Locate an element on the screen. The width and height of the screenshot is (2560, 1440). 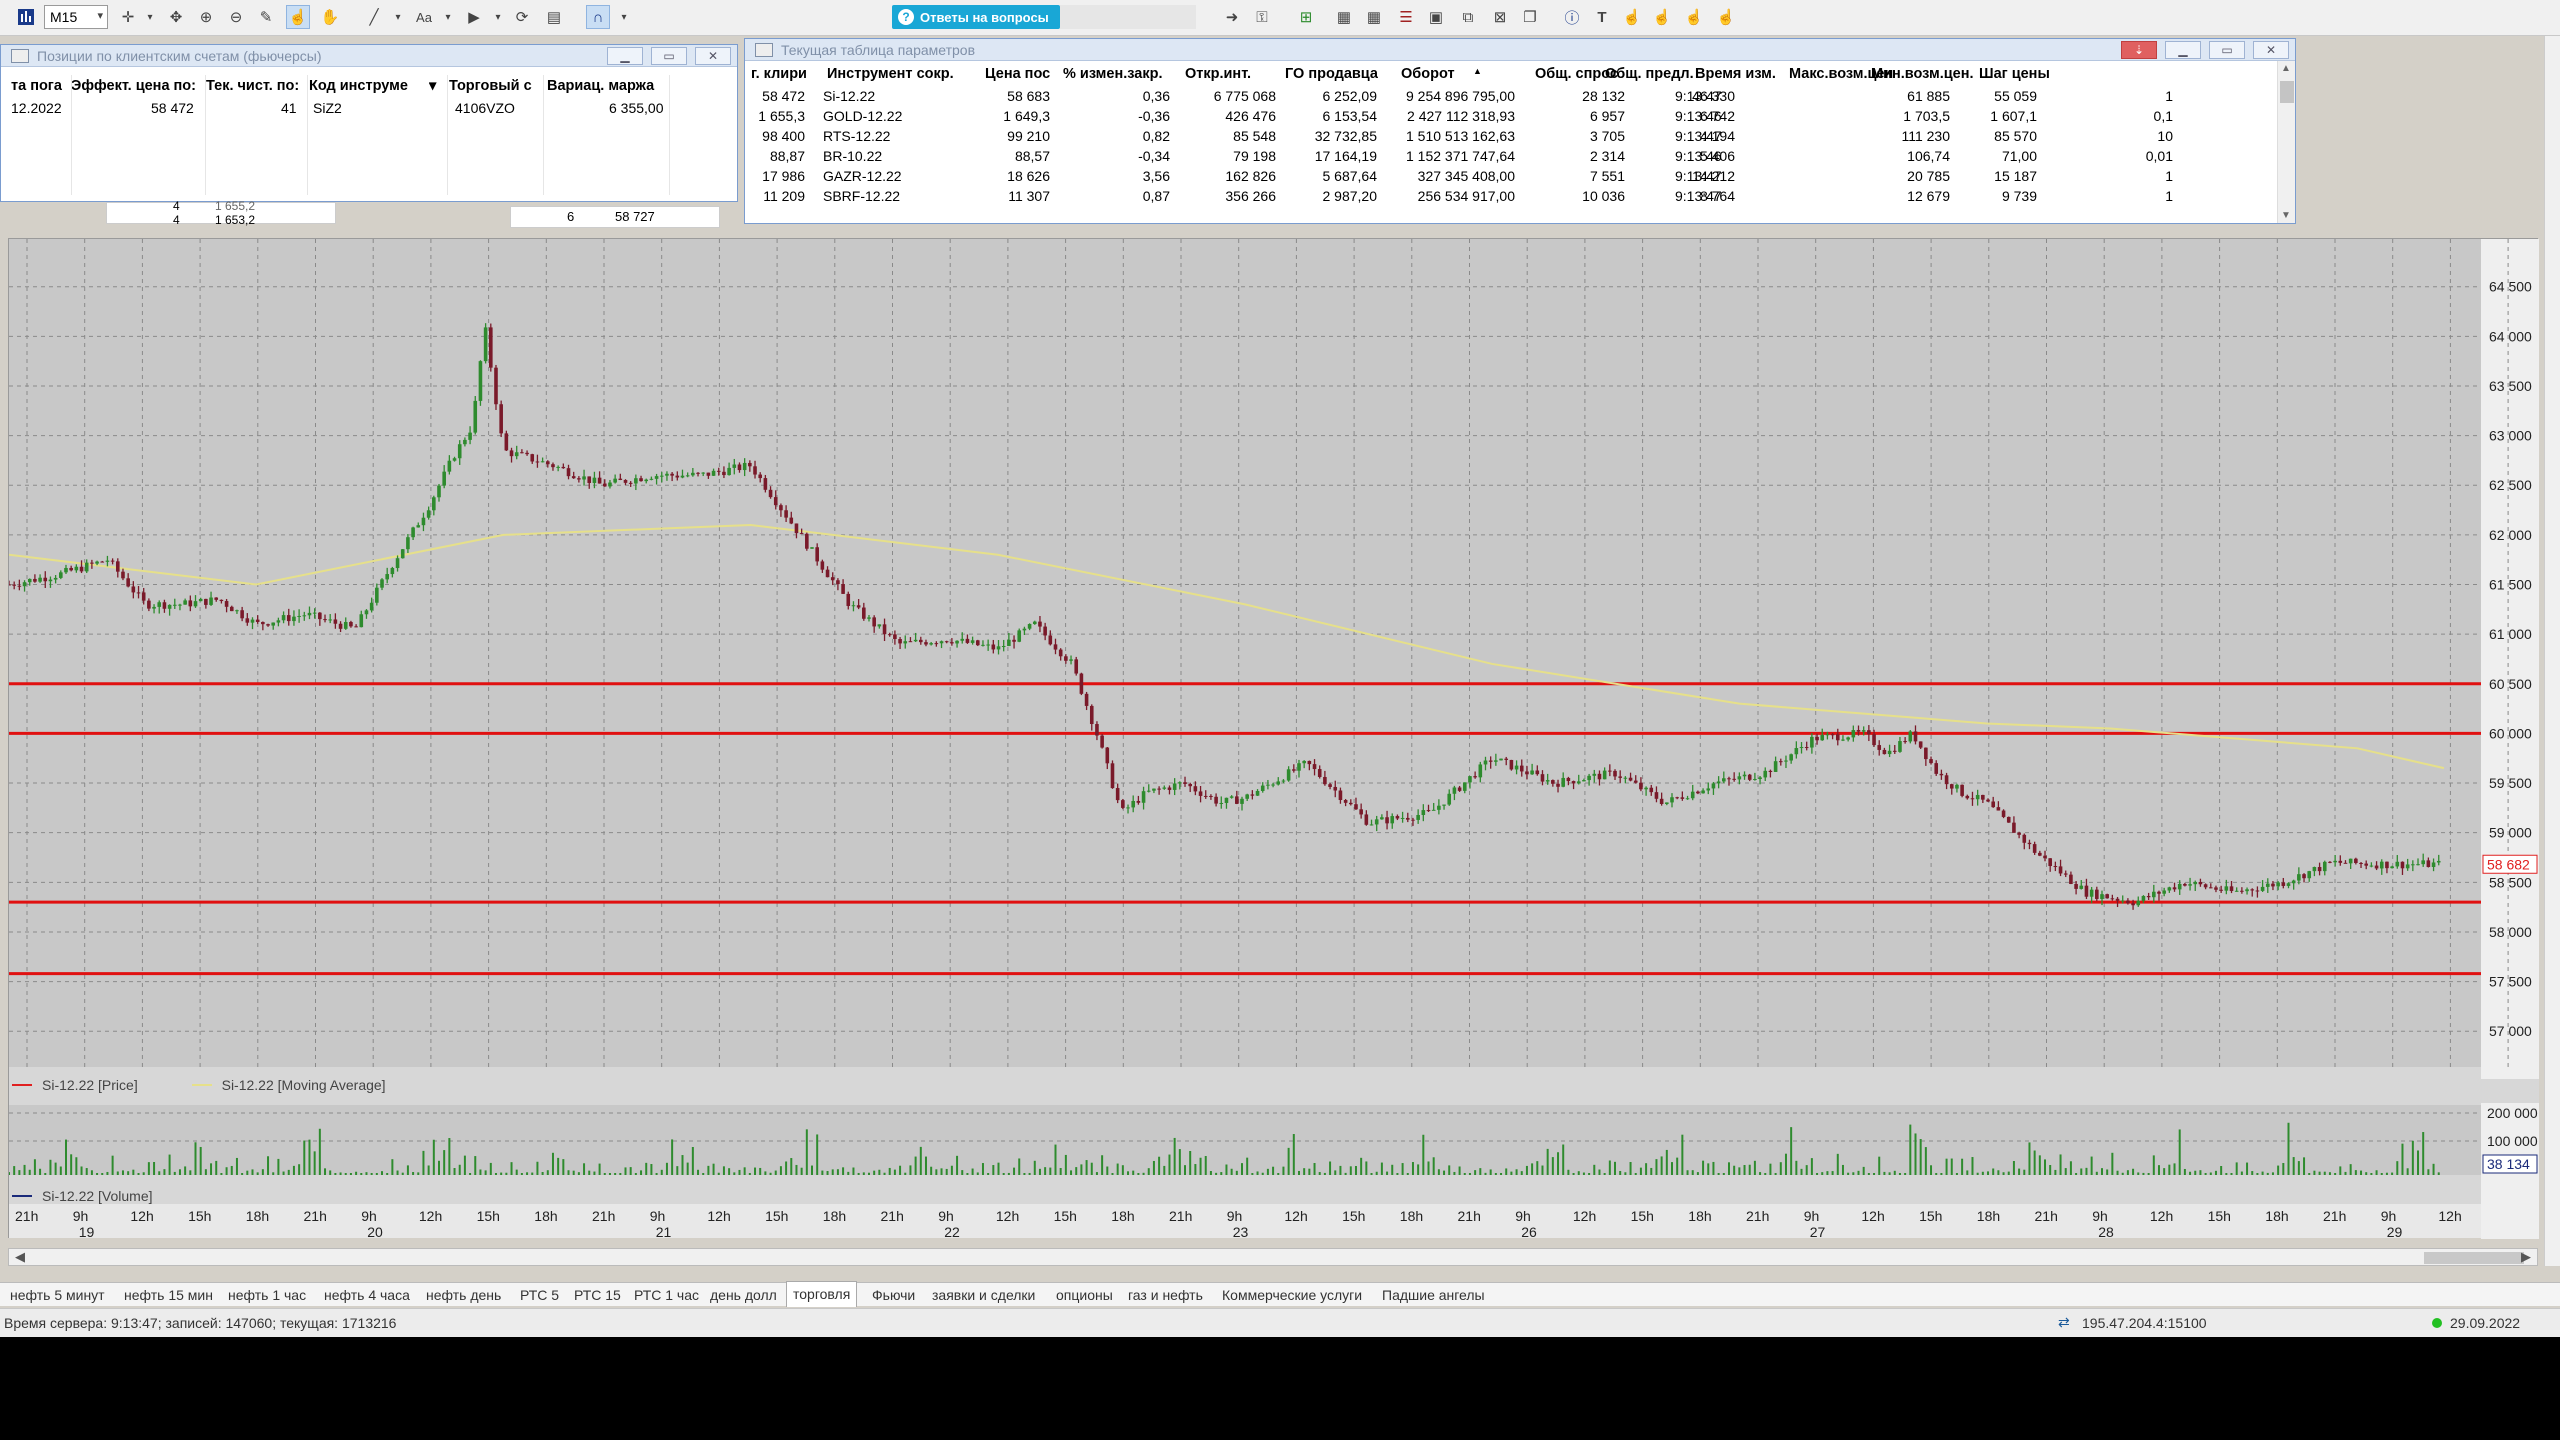
text-tool-icon: Aa is located at coordinates (424, 17).